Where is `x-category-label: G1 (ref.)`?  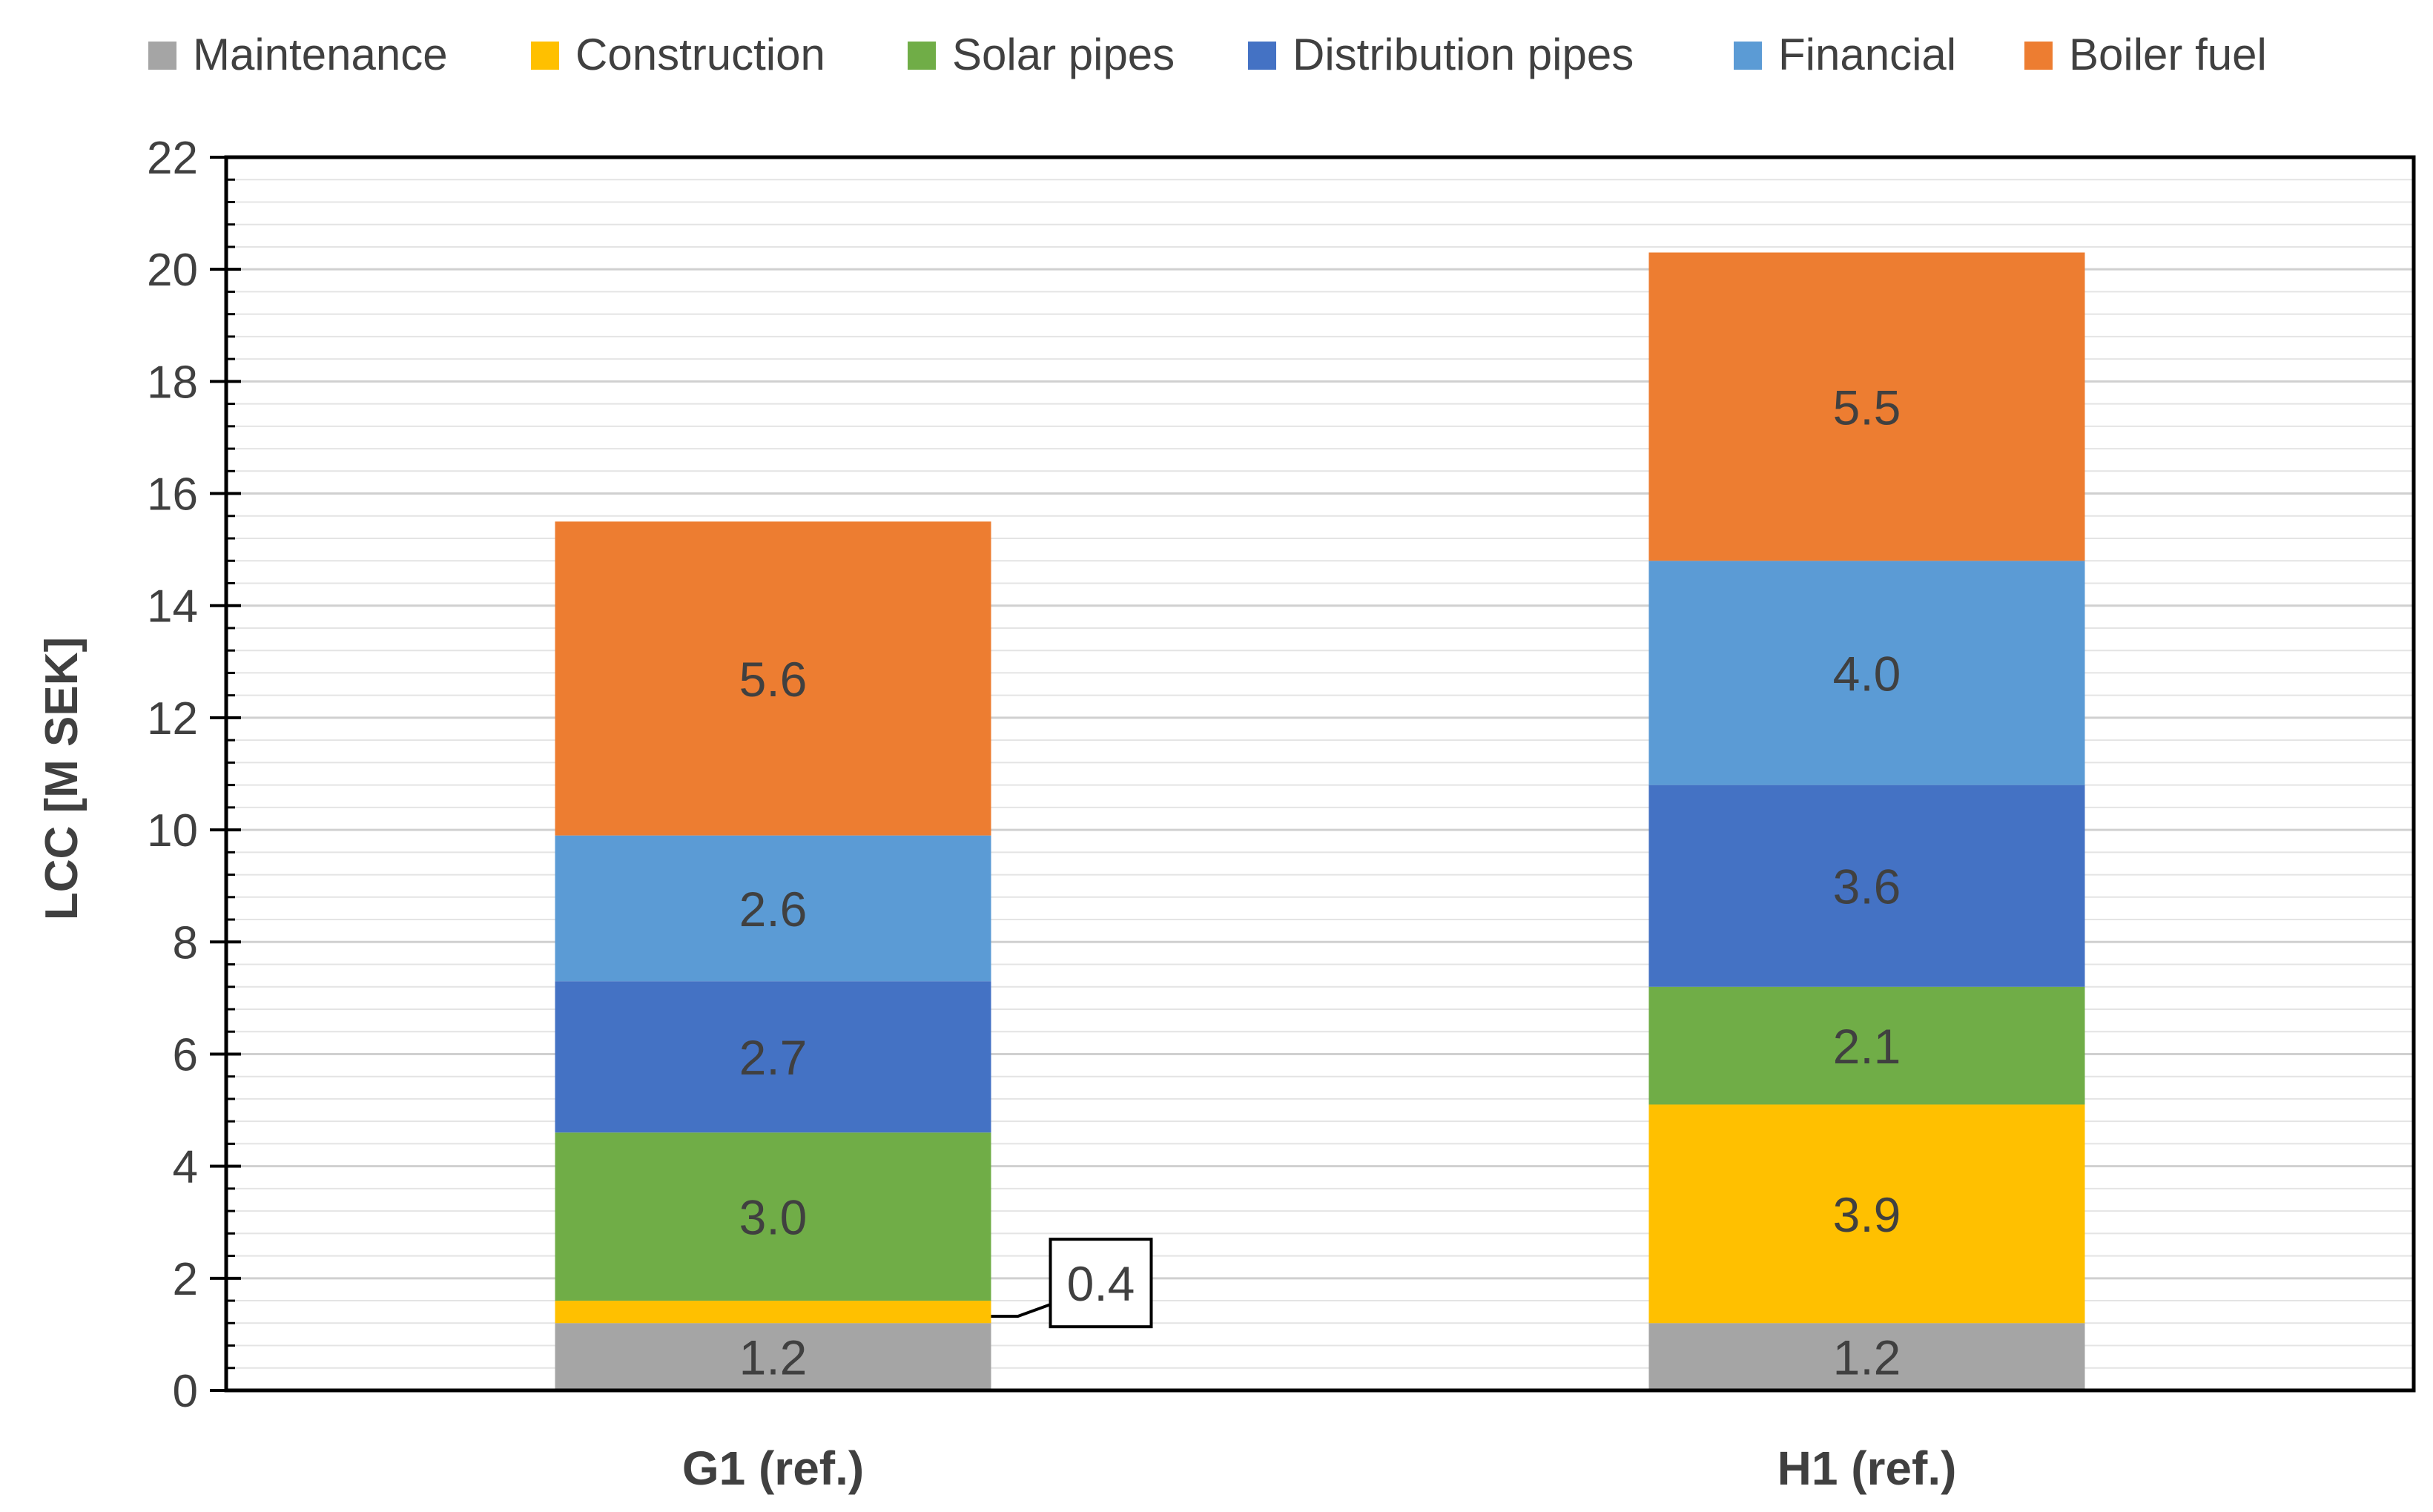 x-category-label: G1 (ref.) is located at coordinates (773, 1468).